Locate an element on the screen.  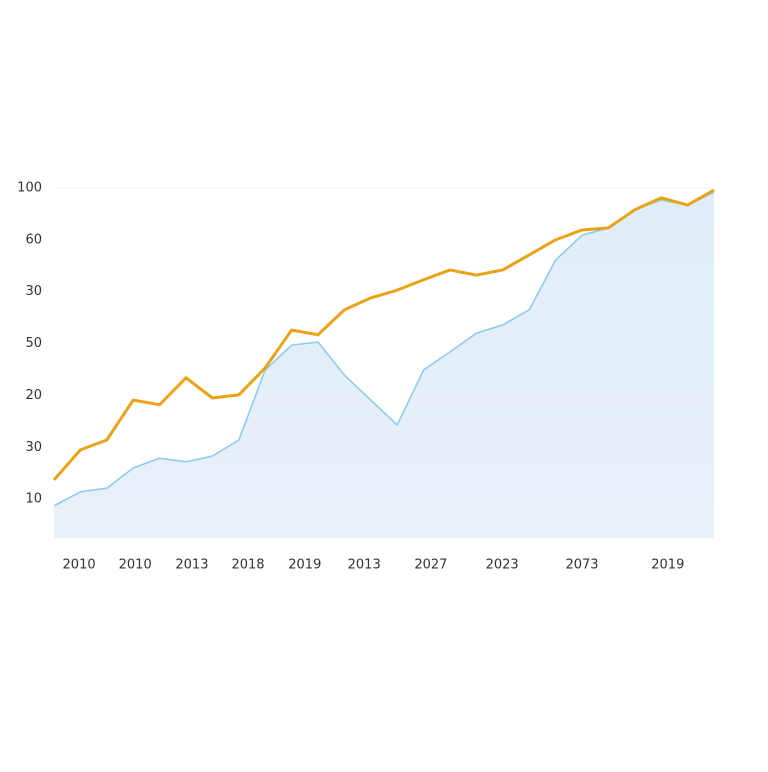
y-tick-label: 20 is located at coordinates (33, 395).